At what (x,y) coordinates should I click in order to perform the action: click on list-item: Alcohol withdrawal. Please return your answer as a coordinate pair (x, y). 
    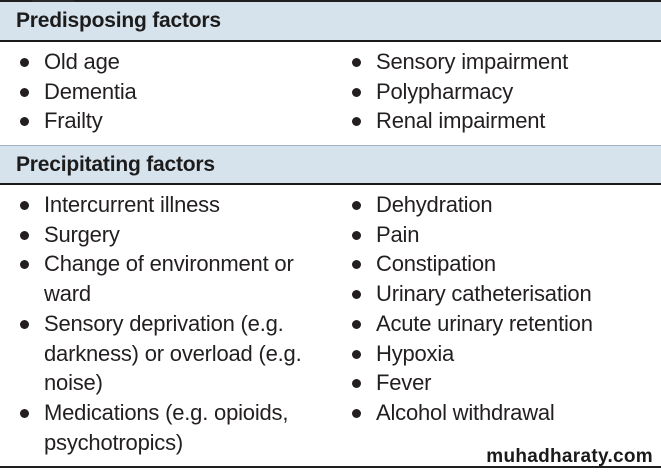
    Looking at the image, I should click on (496, 413).